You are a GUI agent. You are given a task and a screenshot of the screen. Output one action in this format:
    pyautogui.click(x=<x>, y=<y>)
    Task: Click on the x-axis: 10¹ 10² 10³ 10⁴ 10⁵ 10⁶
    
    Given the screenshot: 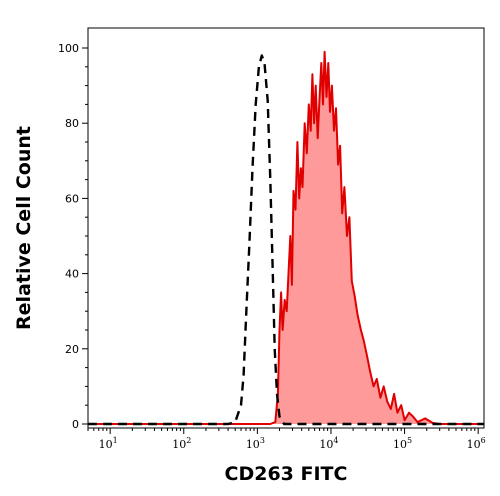 What is the action you would take?
    pyautogui.click(x=286, y=439)
    